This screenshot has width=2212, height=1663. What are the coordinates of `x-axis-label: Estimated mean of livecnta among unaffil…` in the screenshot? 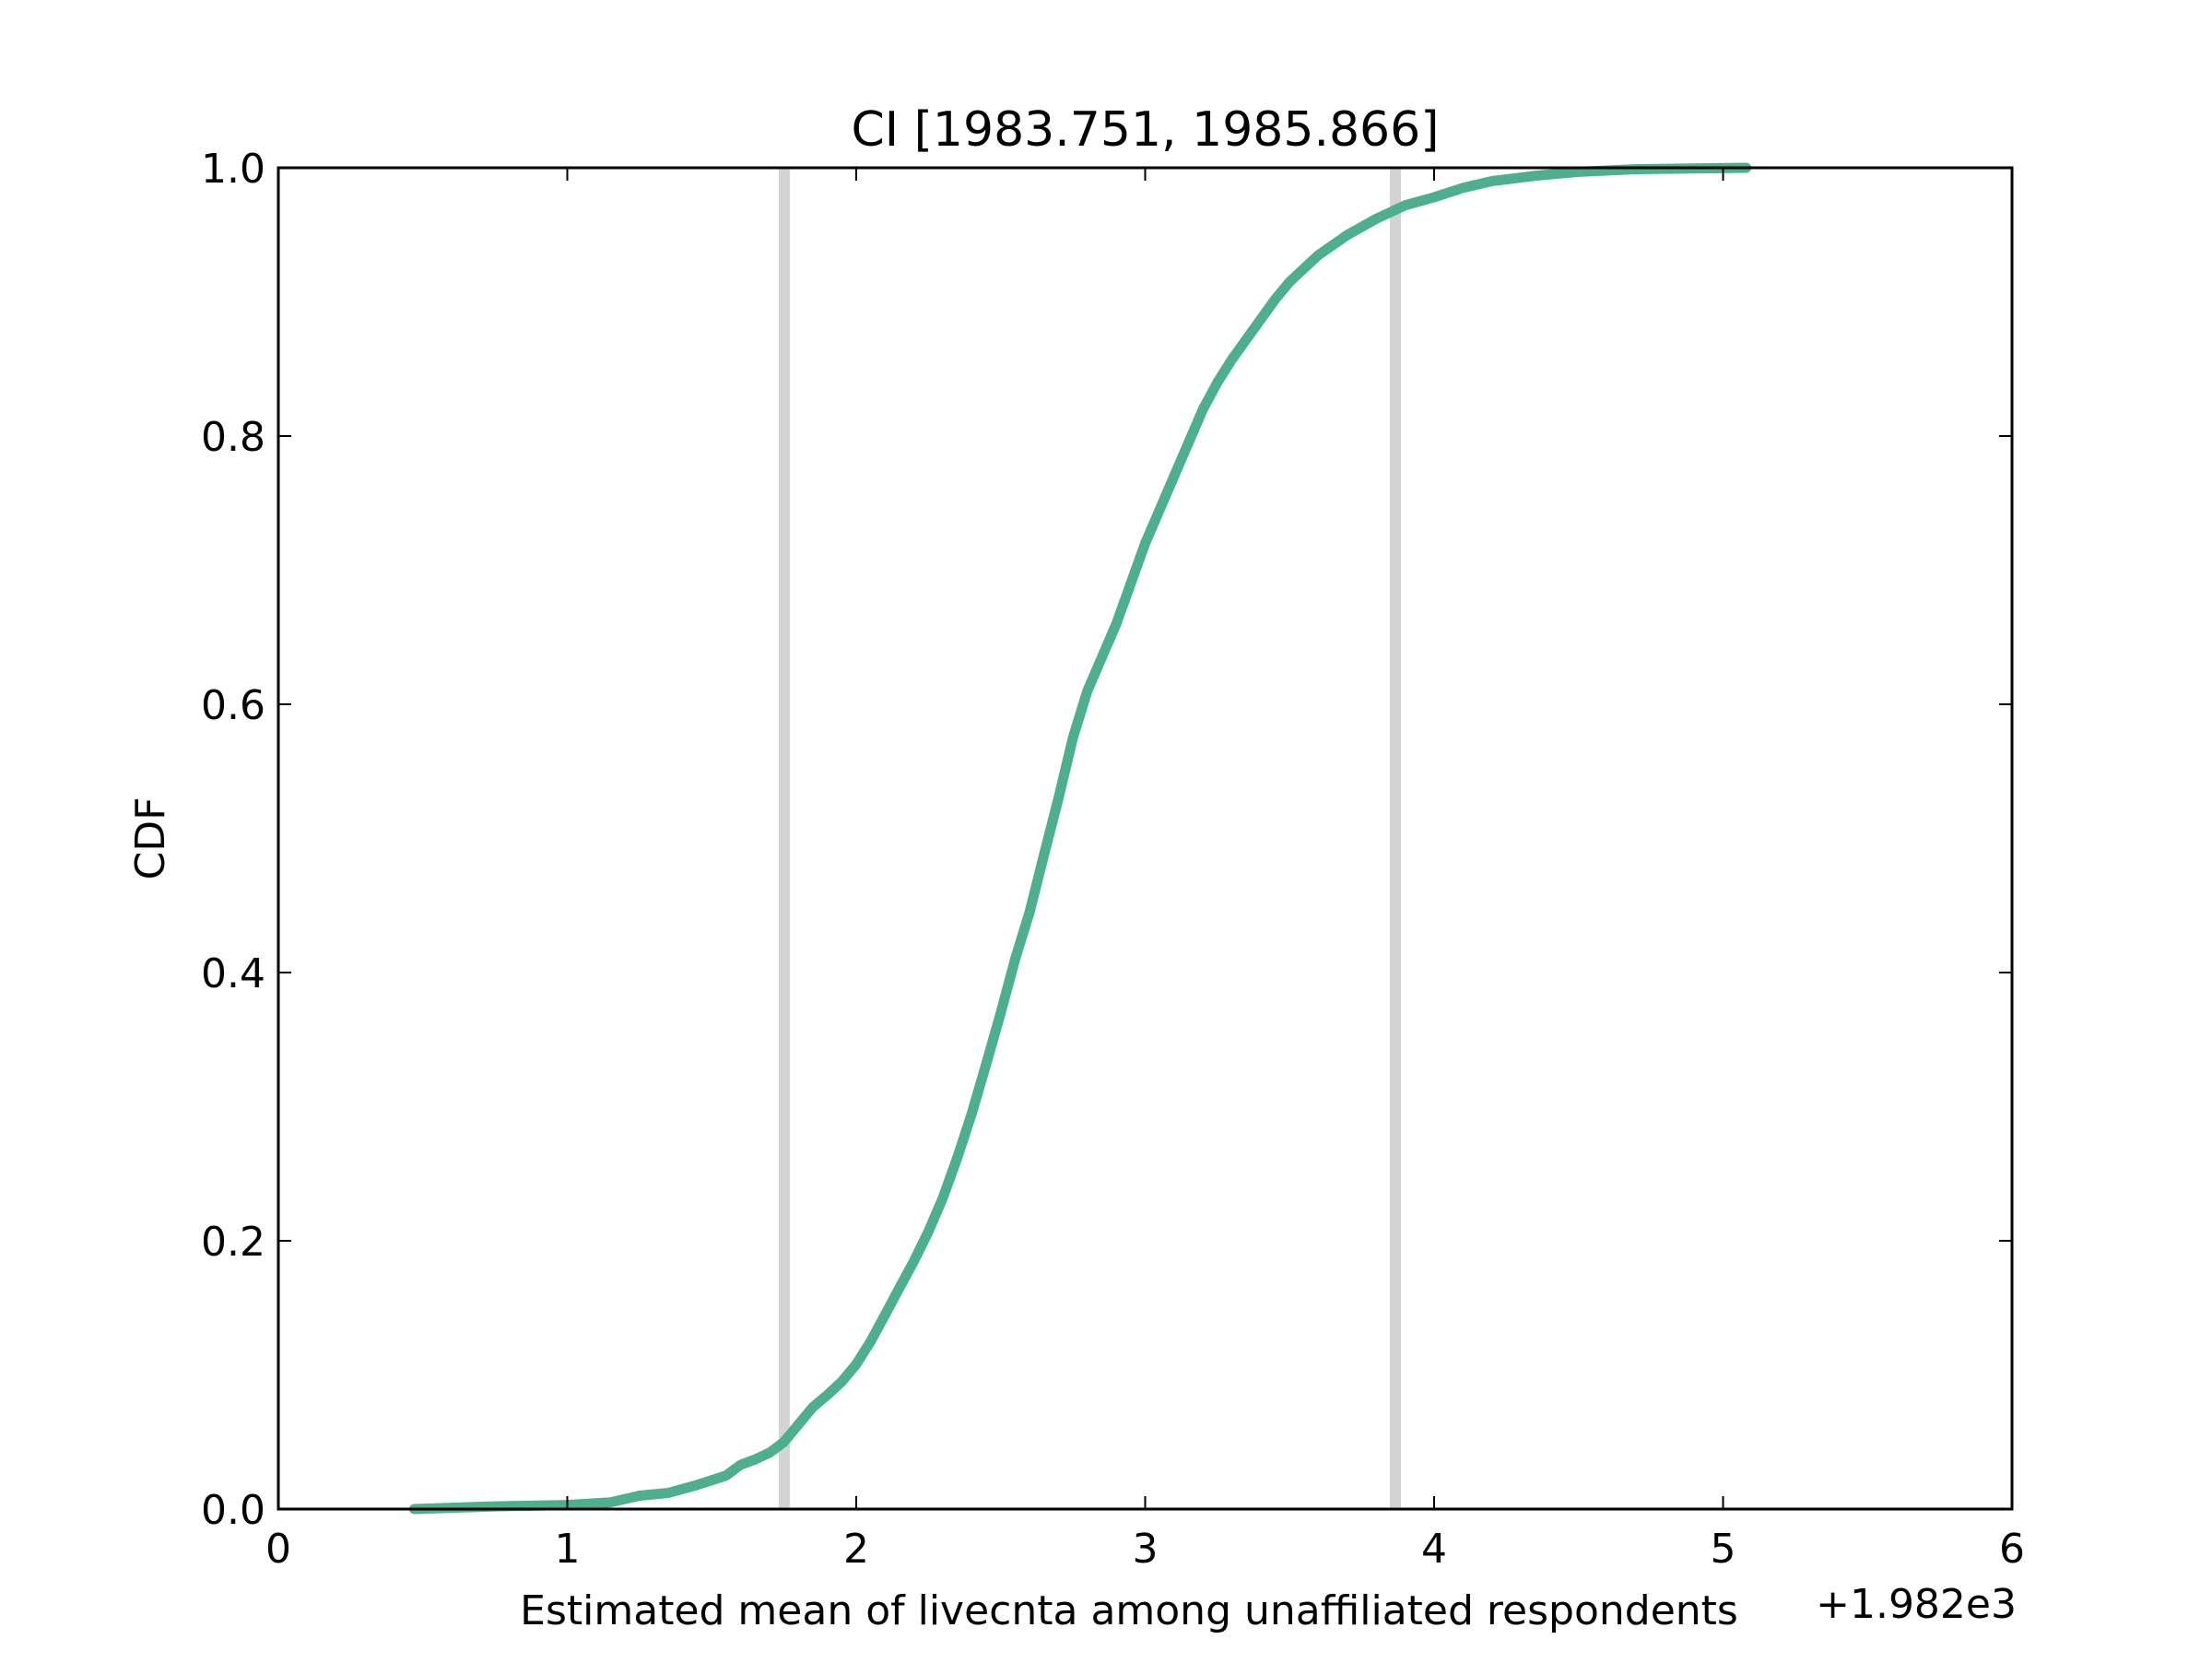 It's located at (1129, 1610).